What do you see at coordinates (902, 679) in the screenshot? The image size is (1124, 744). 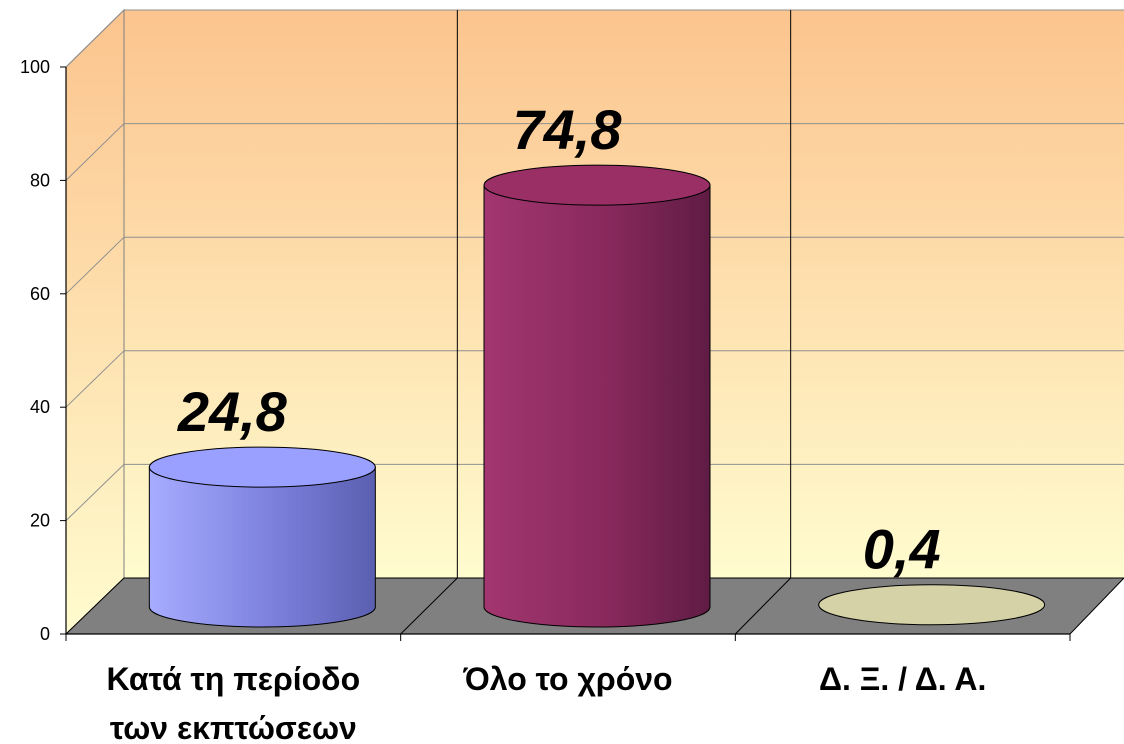 I see `category-label: Δ. Ξ. / Δ. Α.` at bounding box center [902, 679].